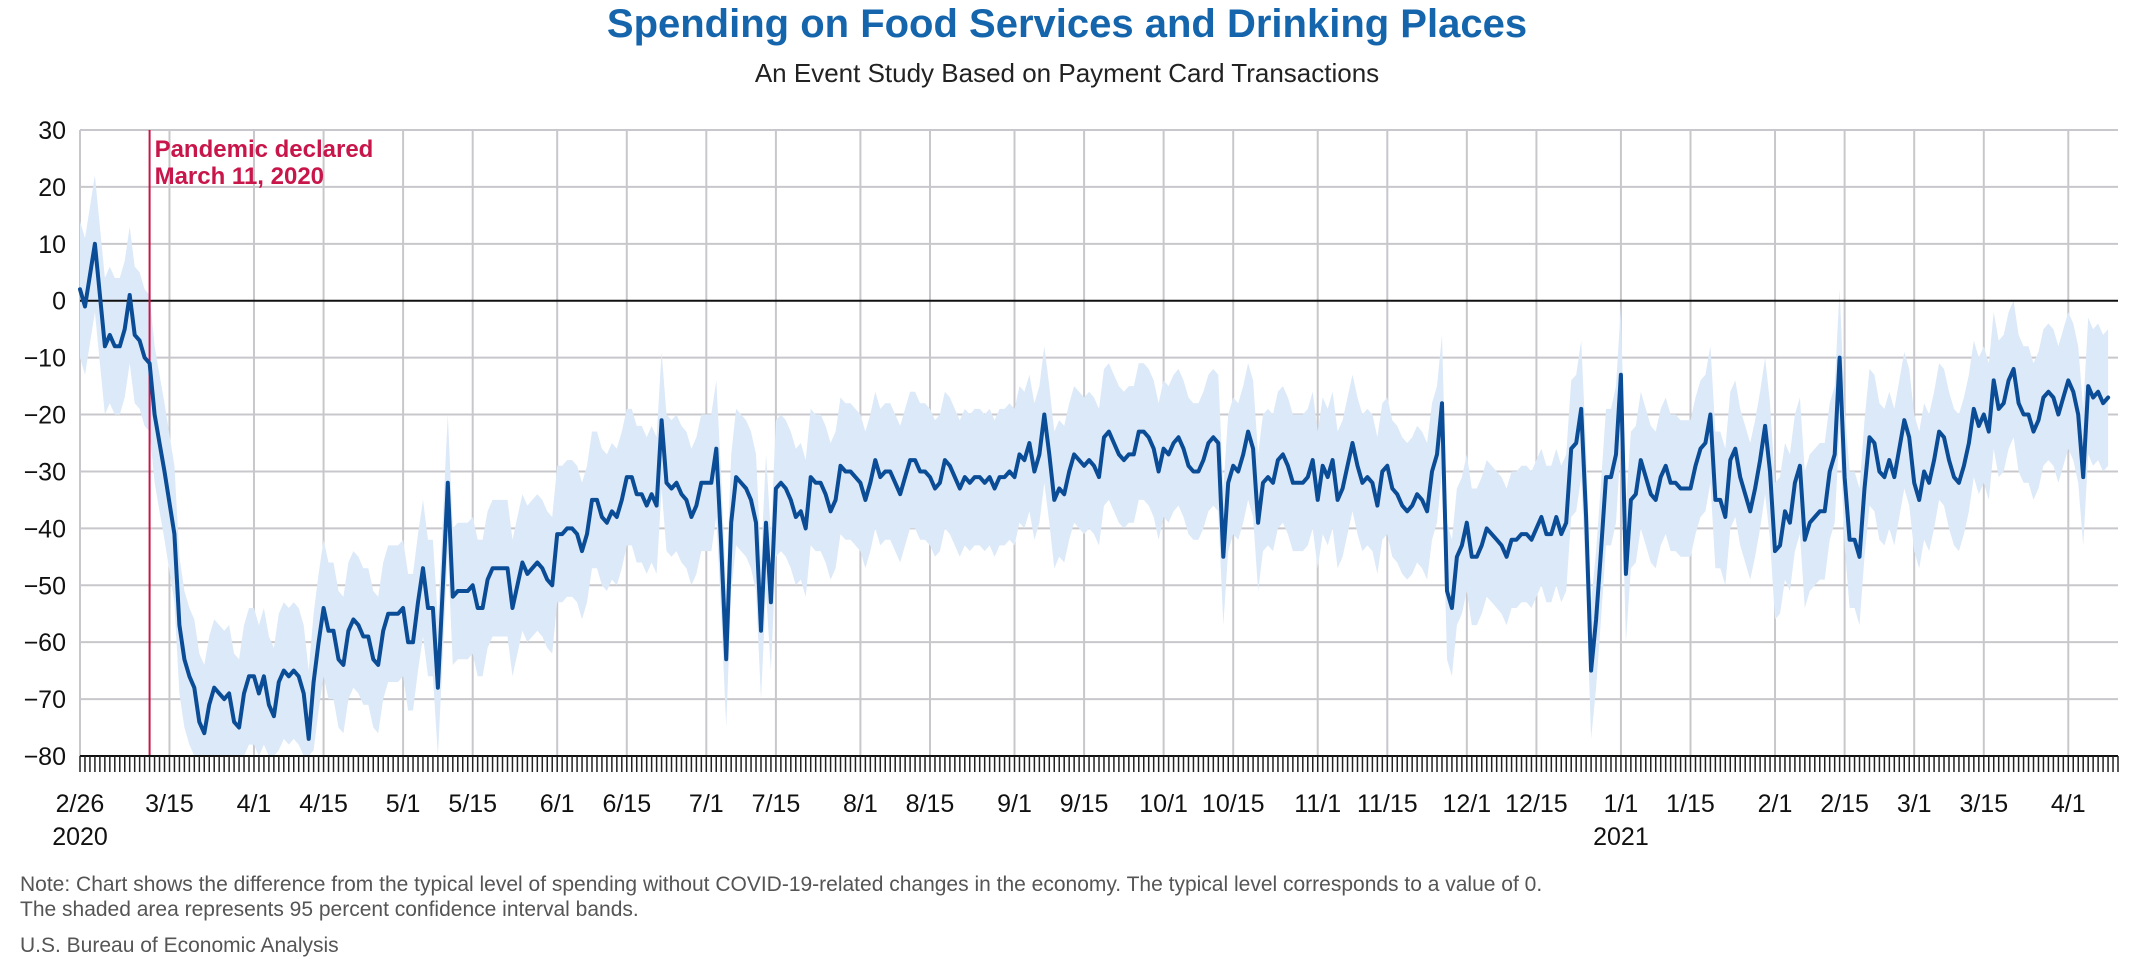 Image resolution: width=2134 pixels, height=959 pixels. What do you see at coordinates (403, 804) in the screenshot?
I see `x-tick-label: 5/1` at bounding box center [403, 804].